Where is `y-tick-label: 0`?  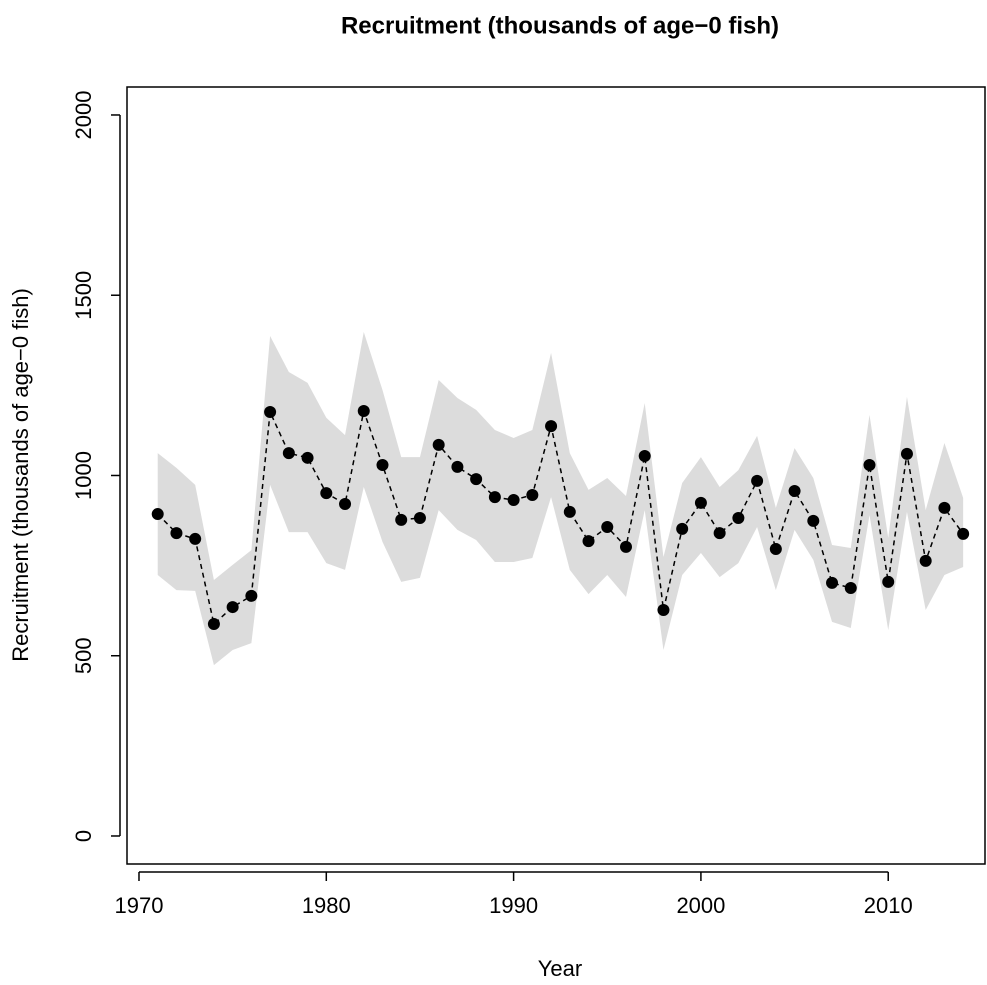 y-tick-label: 0 is located at coordinates (83, 836).